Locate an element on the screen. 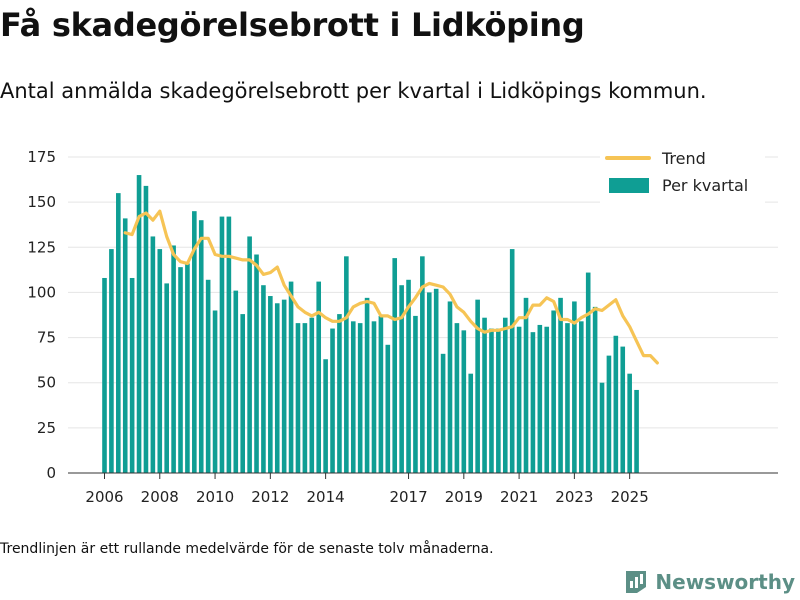 This screenshot has width=800, height=600. x-tick-label: 2021 is located at coordinates (519, 497).